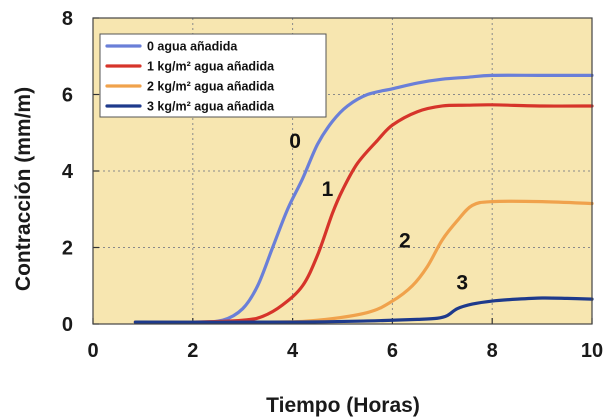  I want to click on y-tick-label: 0, so click(67, 325).